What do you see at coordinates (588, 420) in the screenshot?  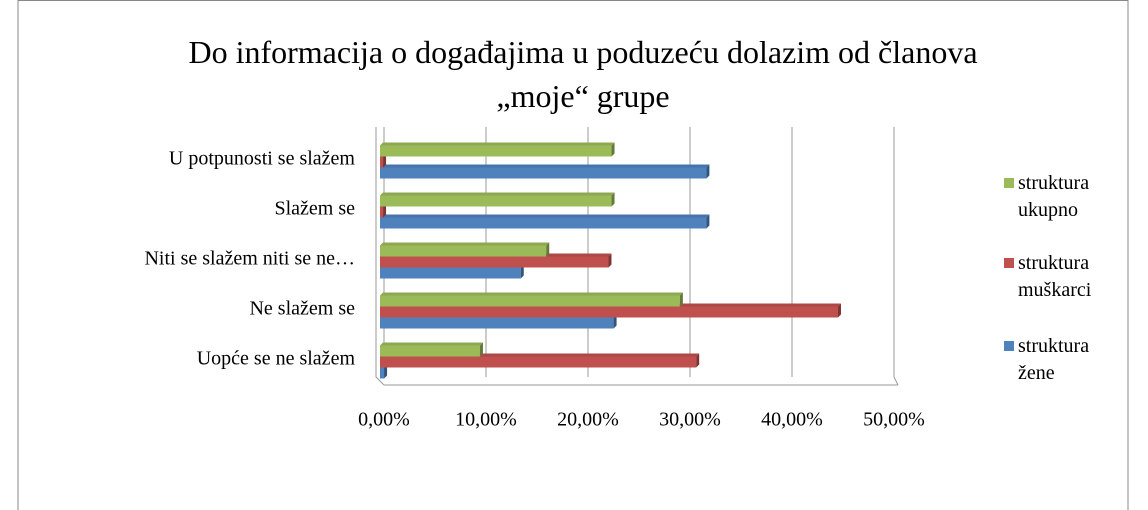 I see `x-tick-label: 20,00%` at bounding box center [588, 420].